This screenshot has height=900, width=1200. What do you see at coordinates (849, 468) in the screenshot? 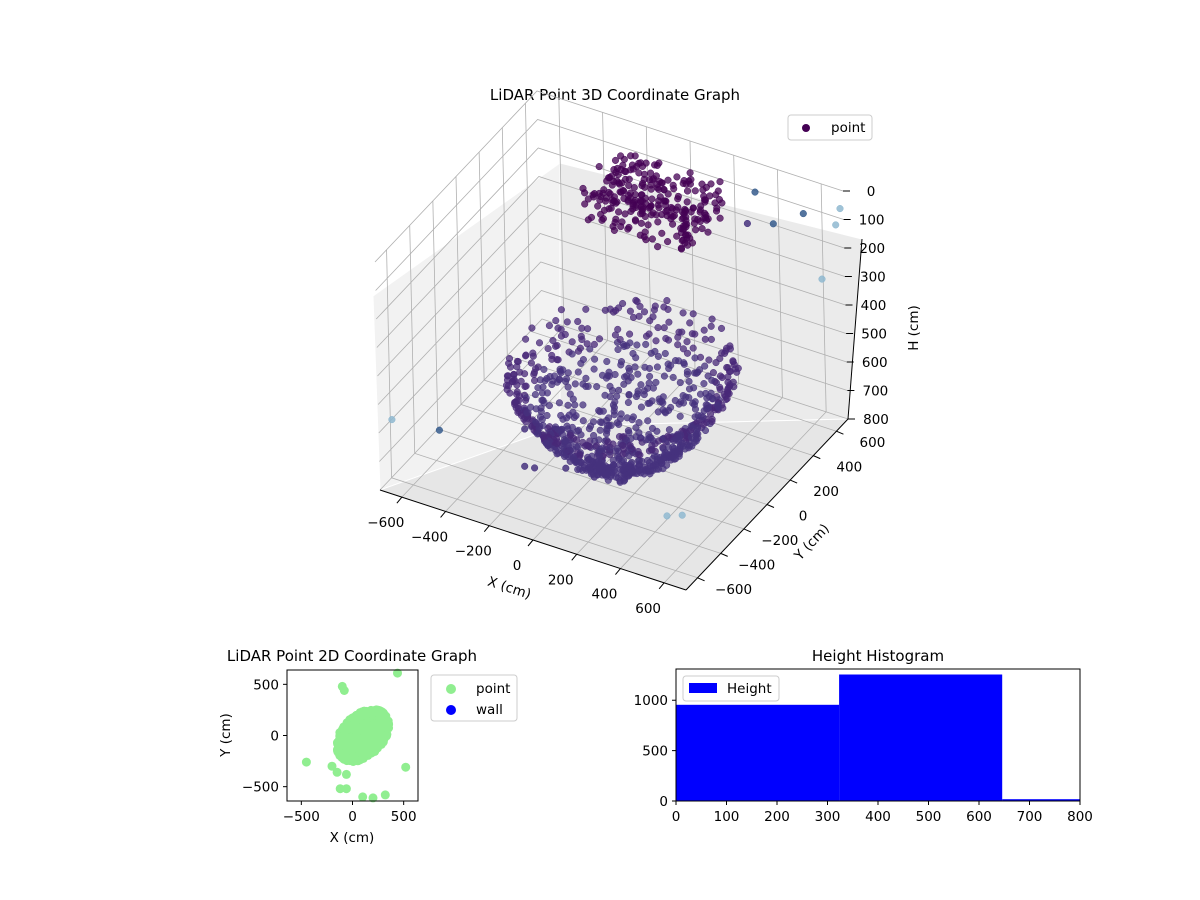
I see `y-tick-label: 400` at bounding box center [849, 468].